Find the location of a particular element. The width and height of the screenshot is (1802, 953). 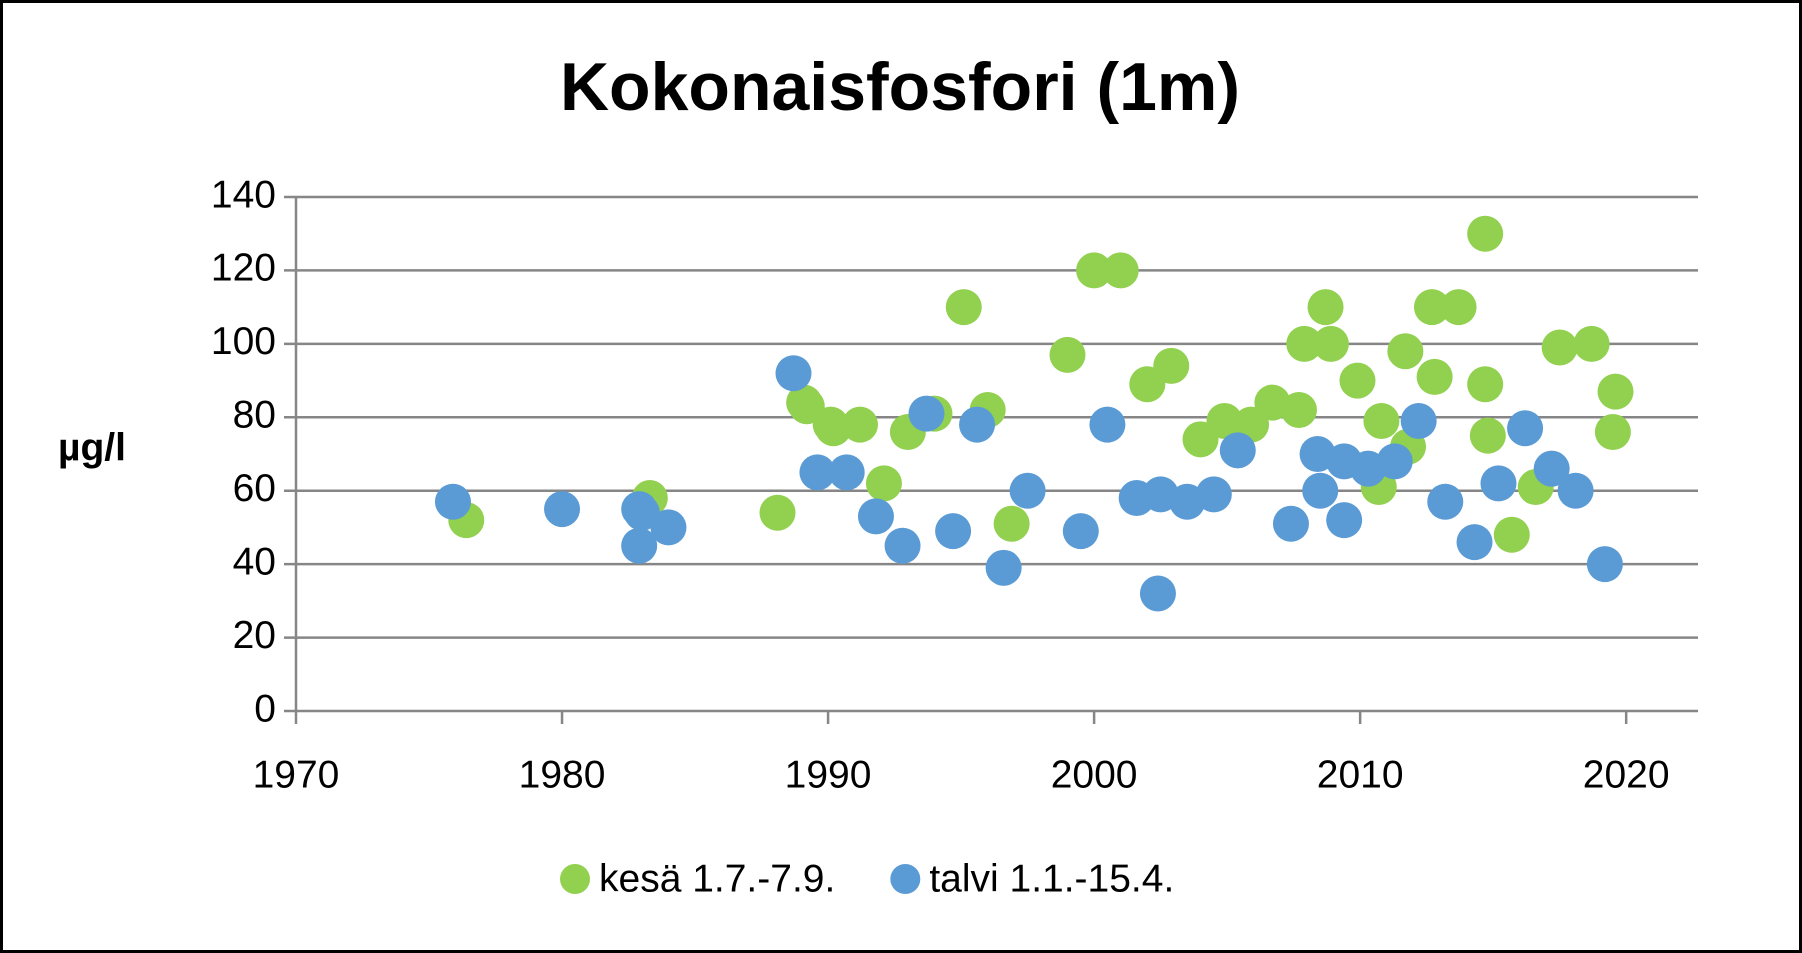

y-tick-label: 0 is located at coordinates (265, 708).